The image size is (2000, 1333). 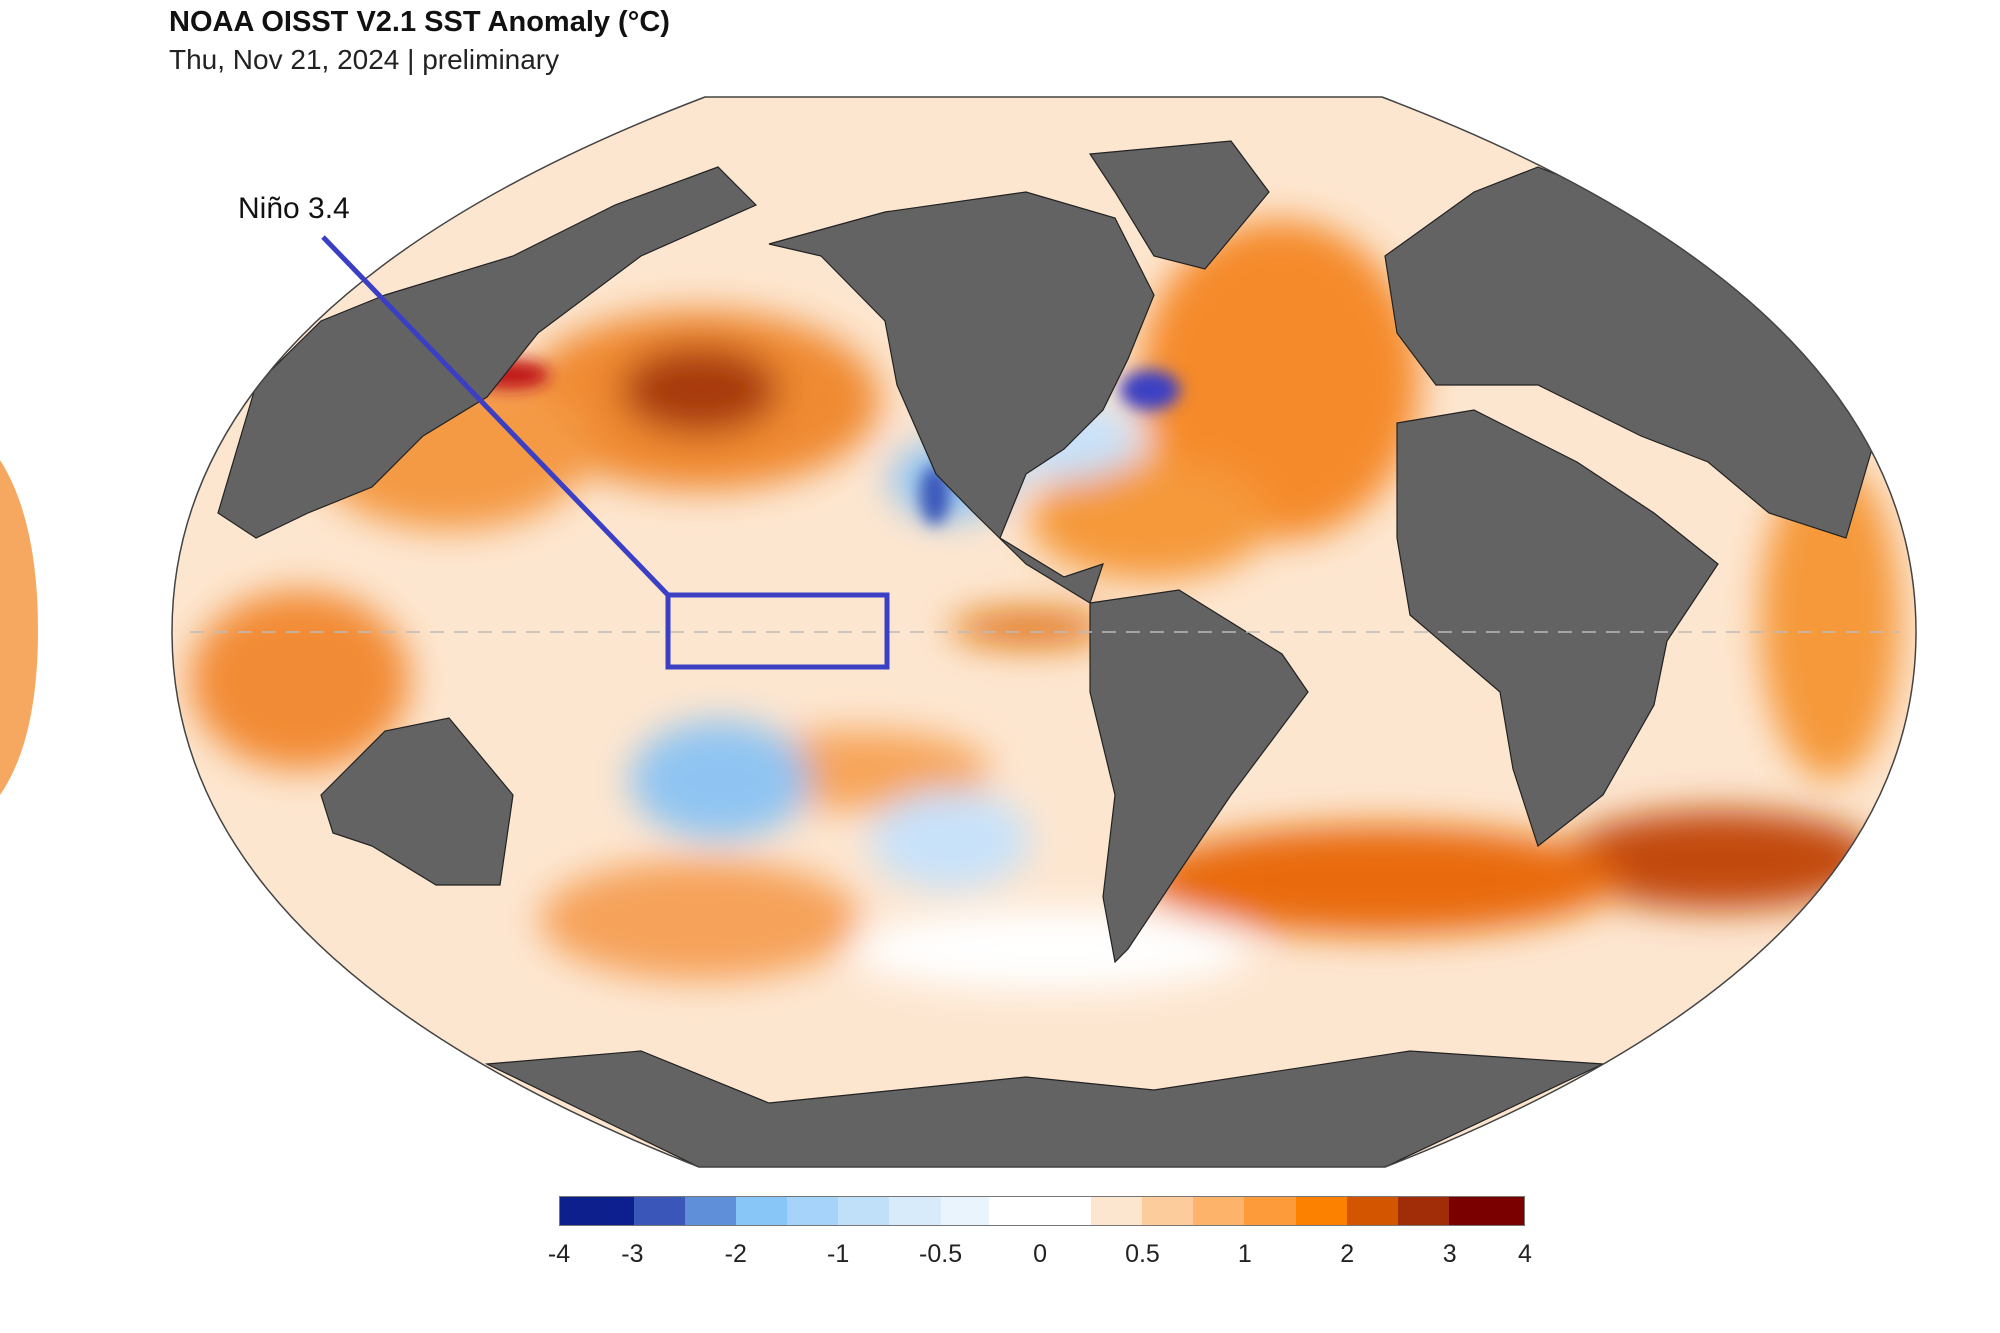 I want to click on colorbar, so click(x=1042, y=1211).